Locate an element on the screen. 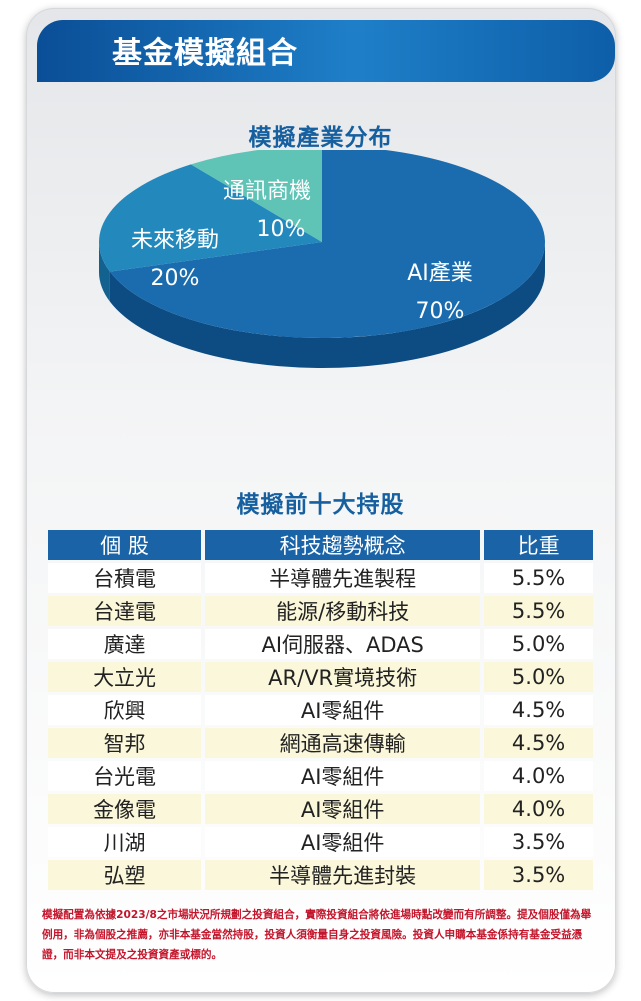 The image size is (641, 1001). table-row: 台光電 AI零組件 4.0% is located at coordinates (320, 776).